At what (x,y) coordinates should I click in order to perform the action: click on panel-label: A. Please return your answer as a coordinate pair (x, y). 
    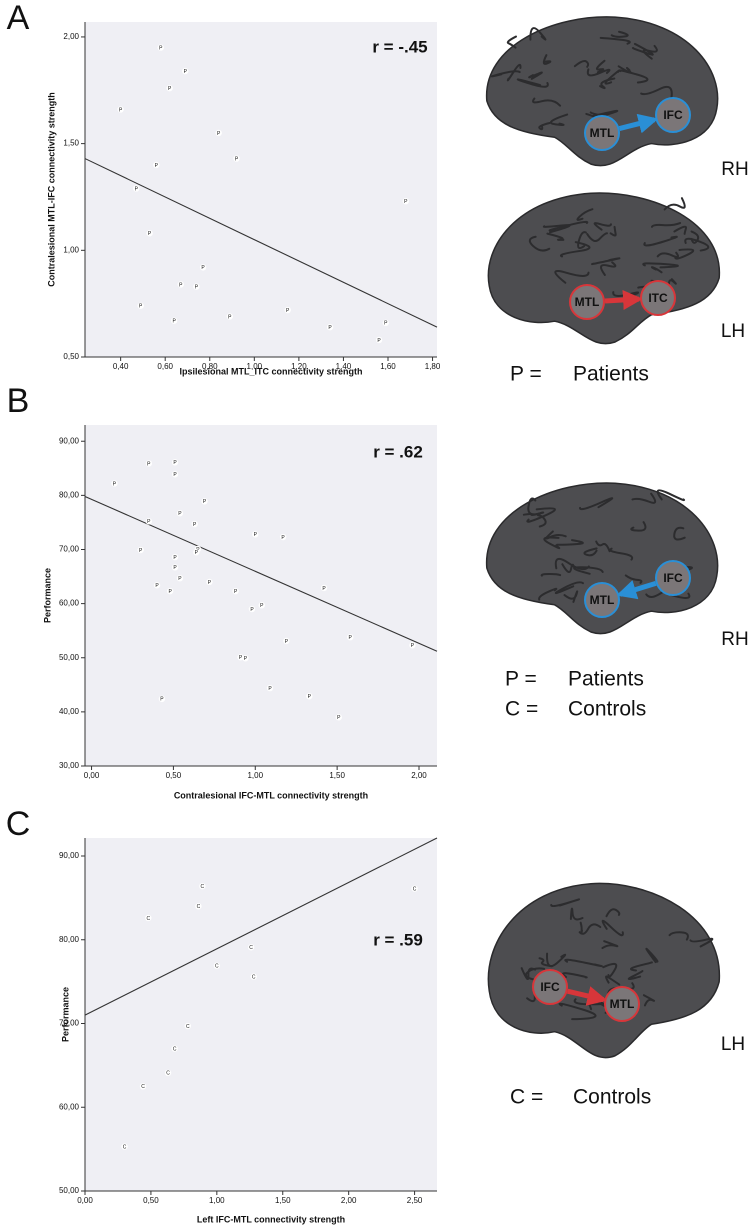
    Looking at the image, I should click on (18, 18).